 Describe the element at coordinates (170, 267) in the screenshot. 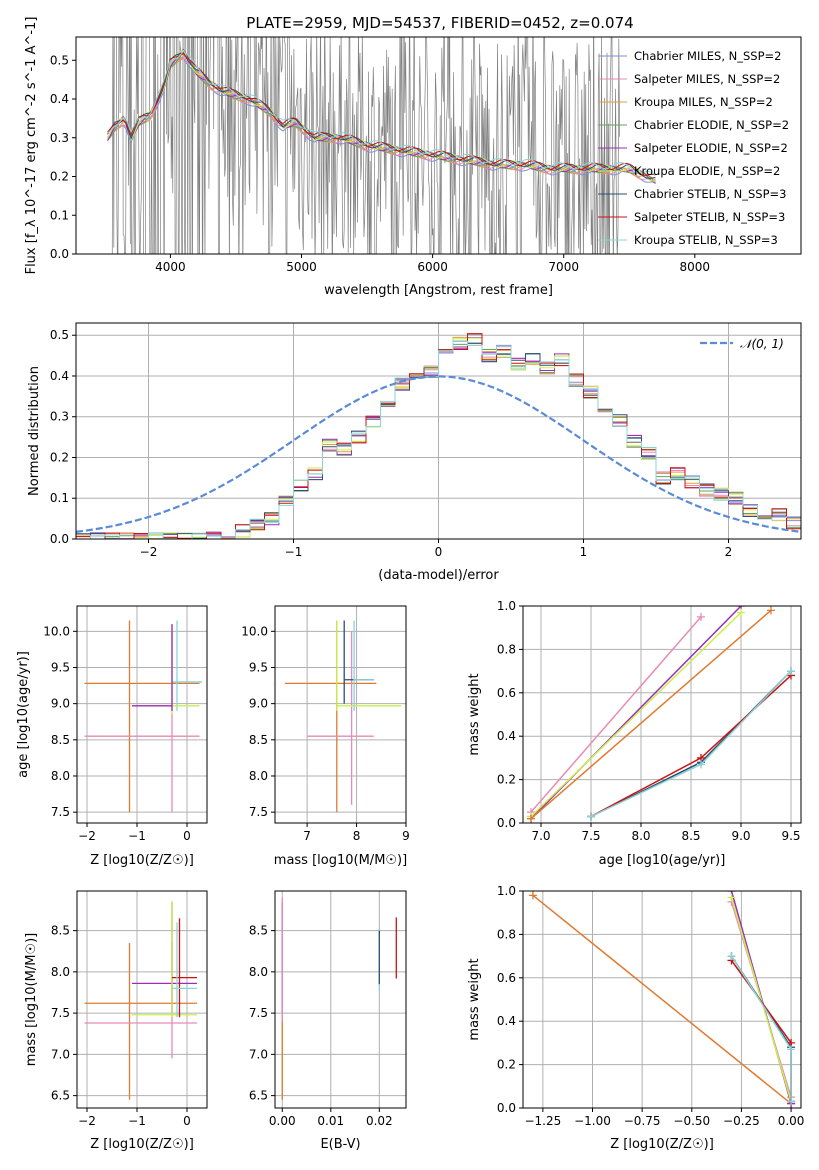

I see `x-tick-label: 4000` at that location.